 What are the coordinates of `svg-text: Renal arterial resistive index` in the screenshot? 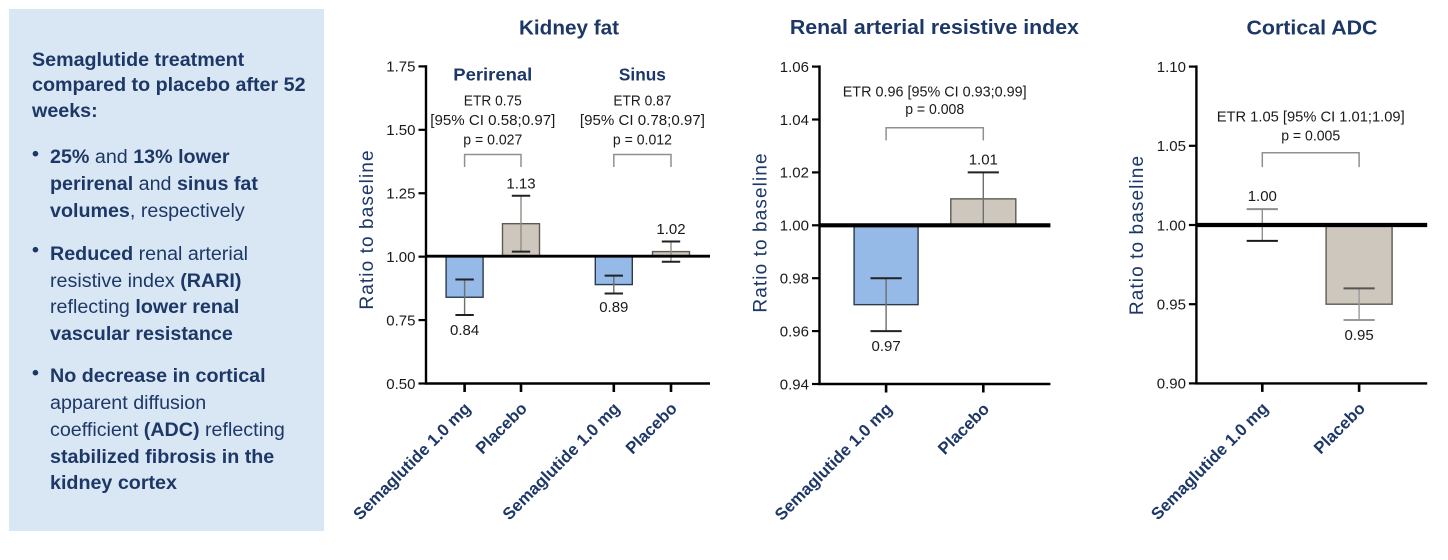 It's located at (935, 27).